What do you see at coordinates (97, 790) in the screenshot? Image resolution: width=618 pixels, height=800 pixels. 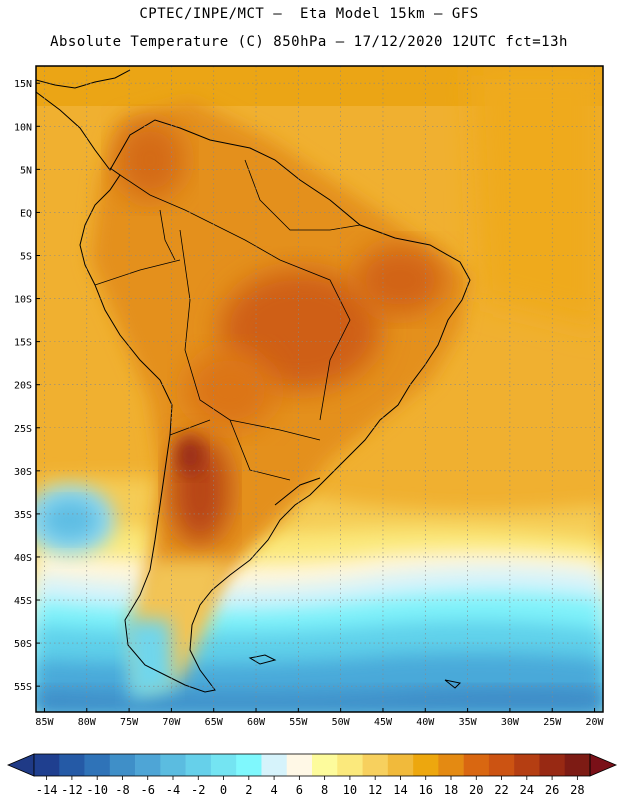 I see `colorbar-label: -10` at bounding box center [97, 790].